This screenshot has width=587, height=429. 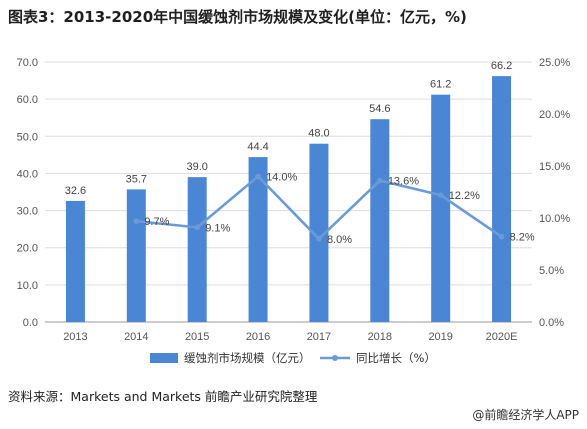 I want to click on y-right-tick-label: 15.0%, so click(x=554, y=167).